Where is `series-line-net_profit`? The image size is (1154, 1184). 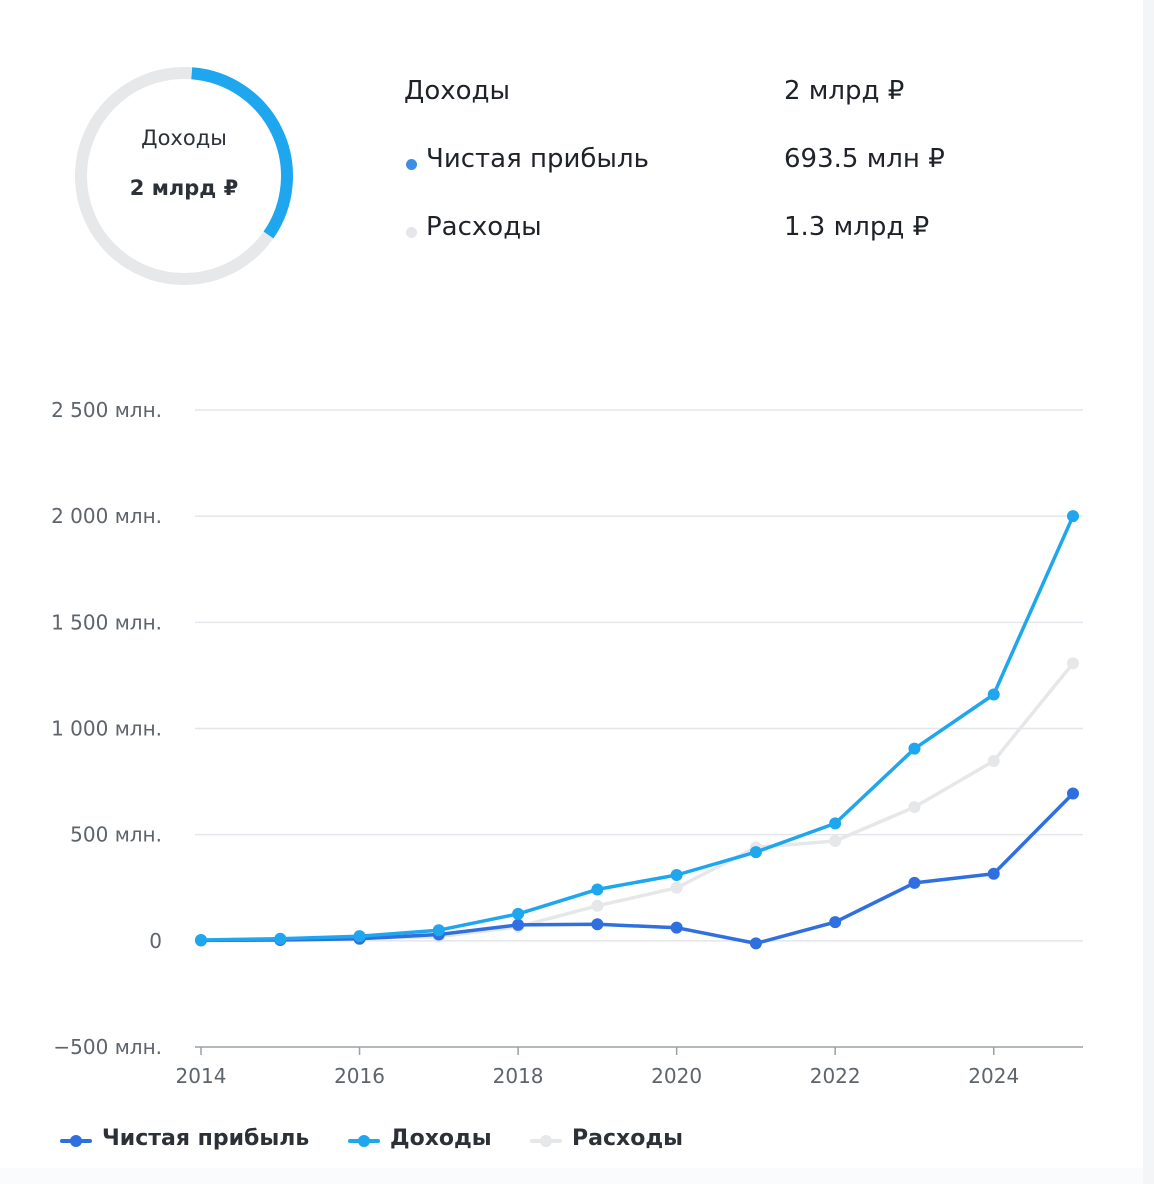 series-line-net_profit is located at coordinates (637, 868).